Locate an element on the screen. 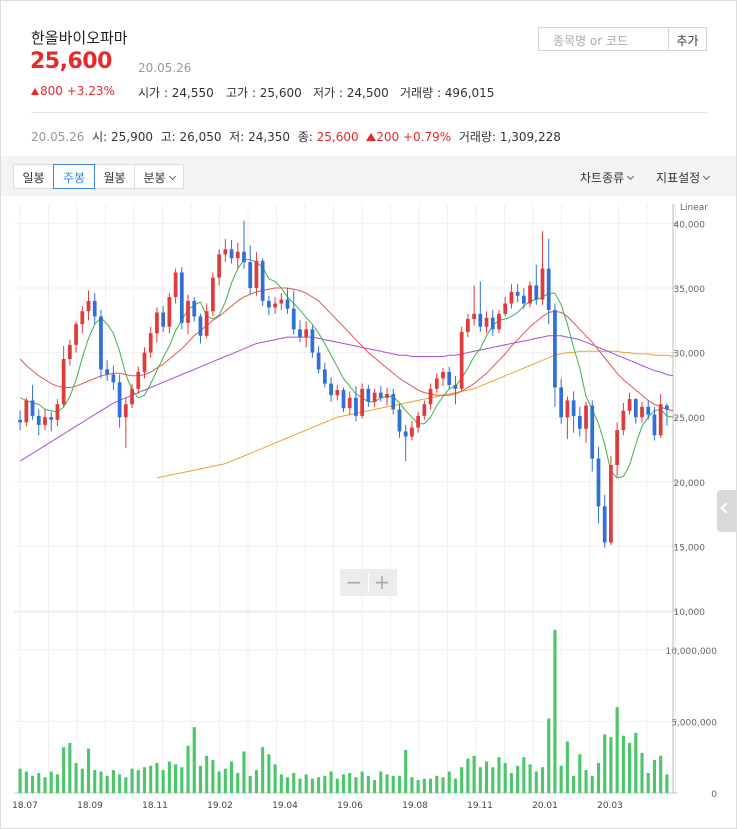  period-date: 20.05.26 is located at coordinates (58, 137).